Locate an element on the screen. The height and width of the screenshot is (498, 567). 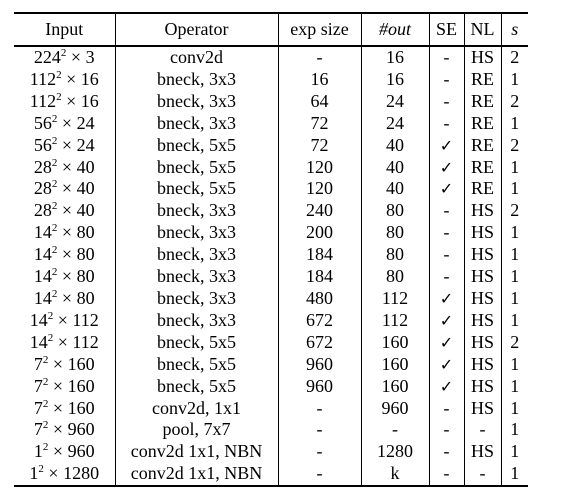
cell-operator: conv2d 1x1, NBN is located at coordinates (196, 475).